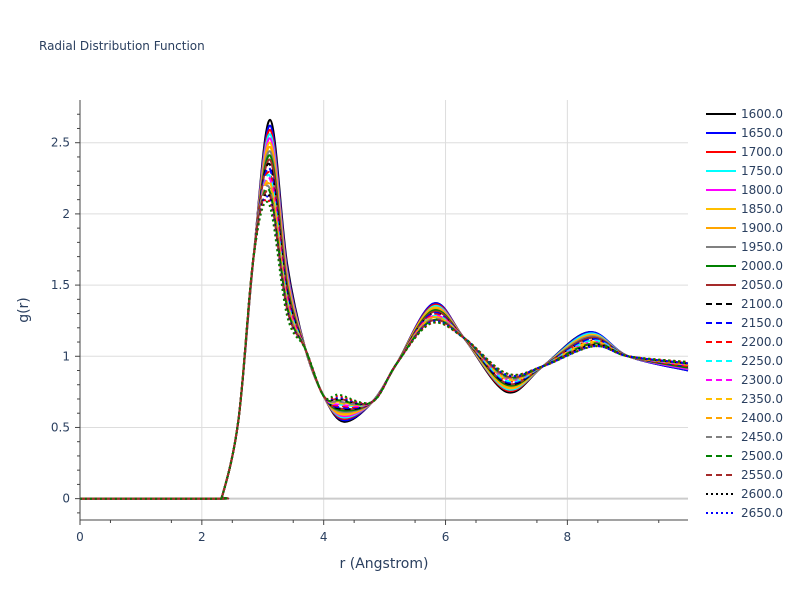 This screenshot has height=600, width=800. What do you see at coordinates (762, 266) in the screenshot?
I see `legend-entry: 2000.0` at bounding box center [762, 266].